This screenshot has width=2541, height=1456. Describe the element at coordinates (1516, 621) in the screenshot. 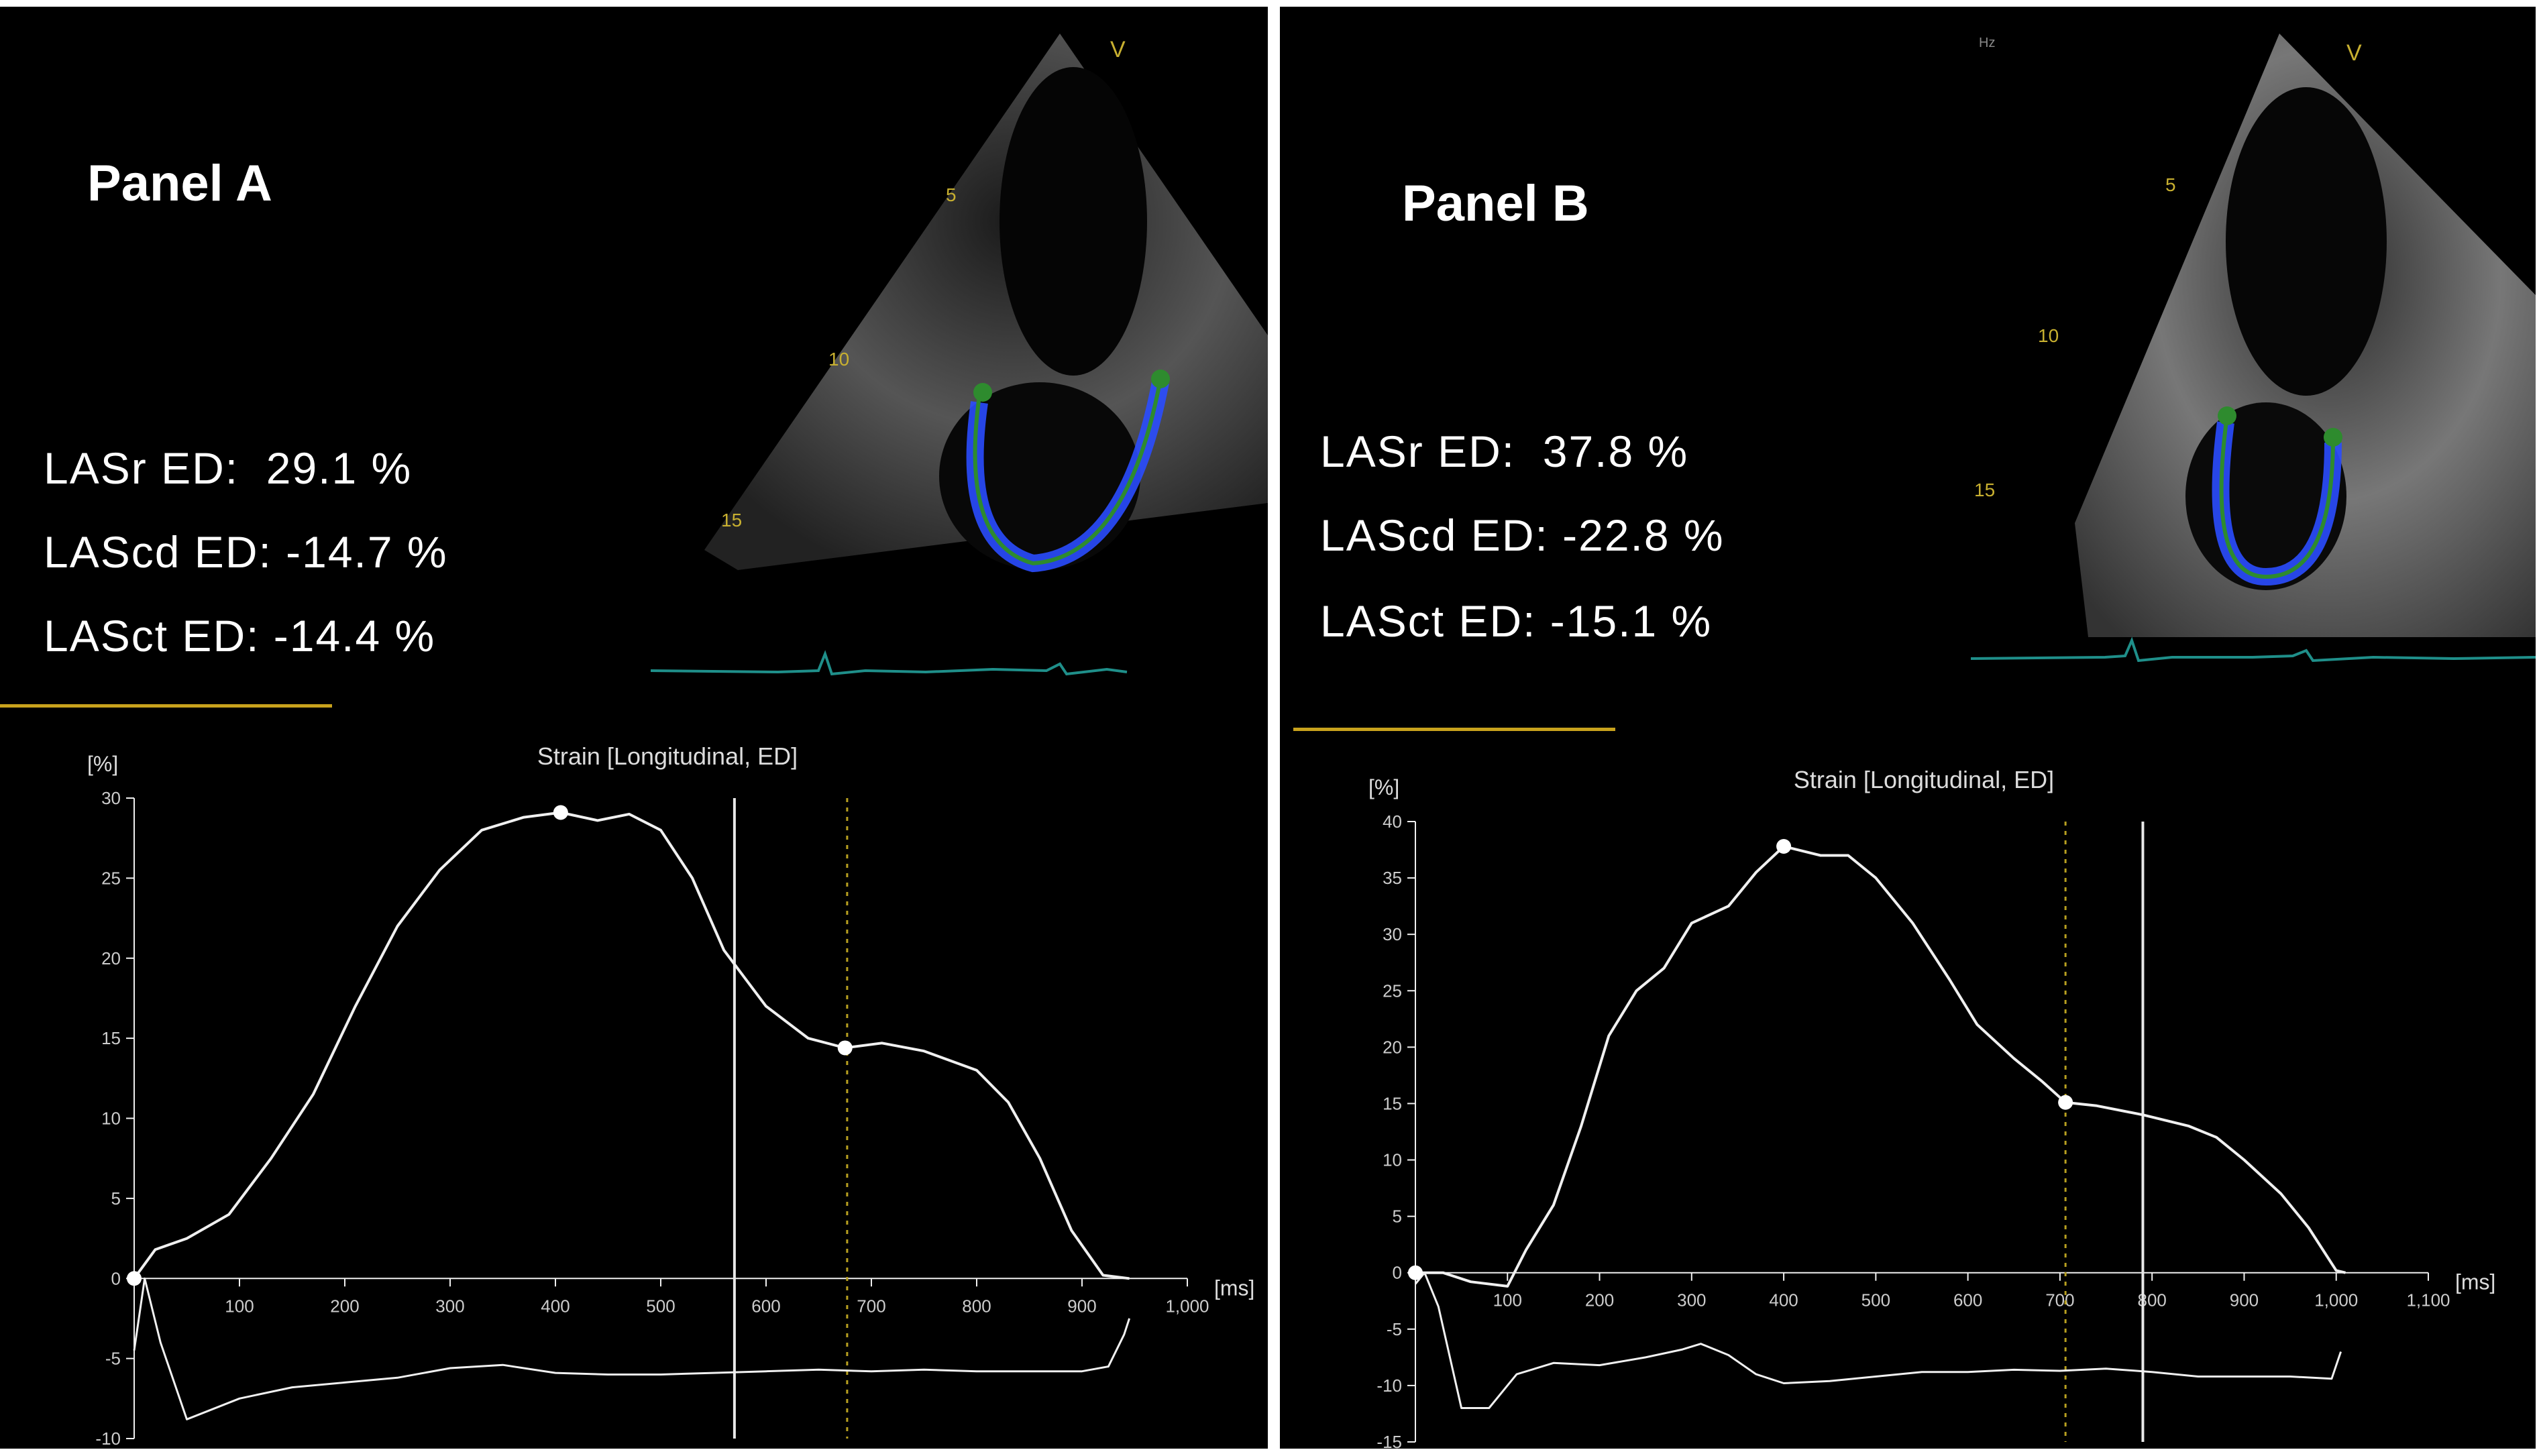

I see `lasct-metric: LASct ED: -15.1 %` at that location.